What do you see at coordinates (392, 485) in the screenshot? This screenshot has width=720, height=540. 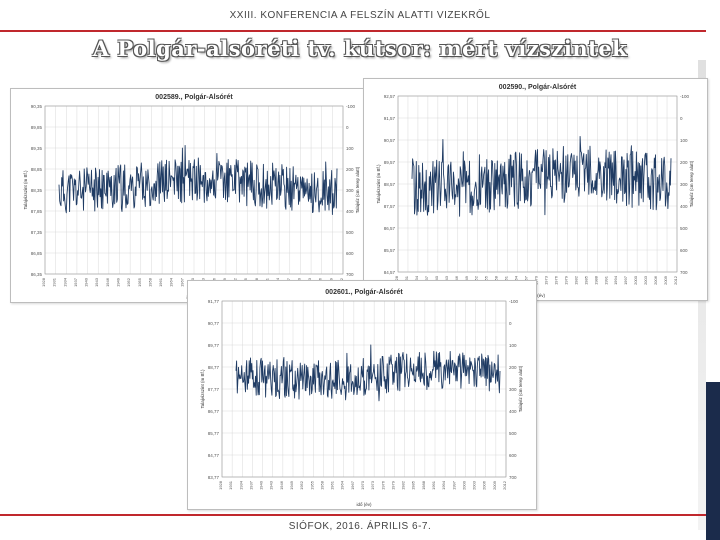 I see `x-tick-label: 1979` at bounding box center [392, 485].